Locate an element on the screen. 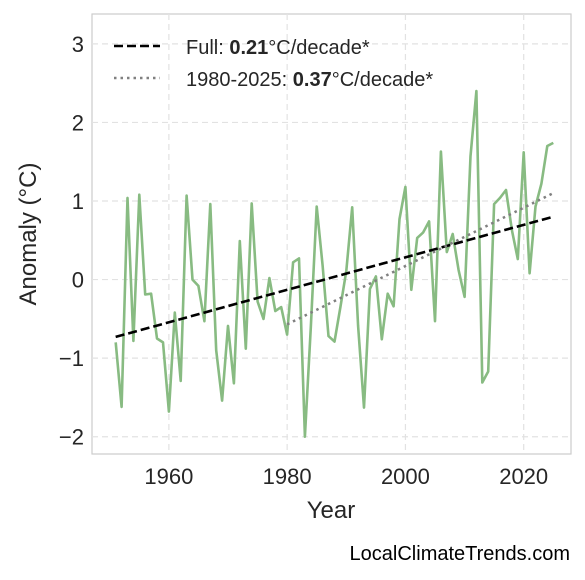  x-tick-label: 1960 is located at coordinates (168, 476).